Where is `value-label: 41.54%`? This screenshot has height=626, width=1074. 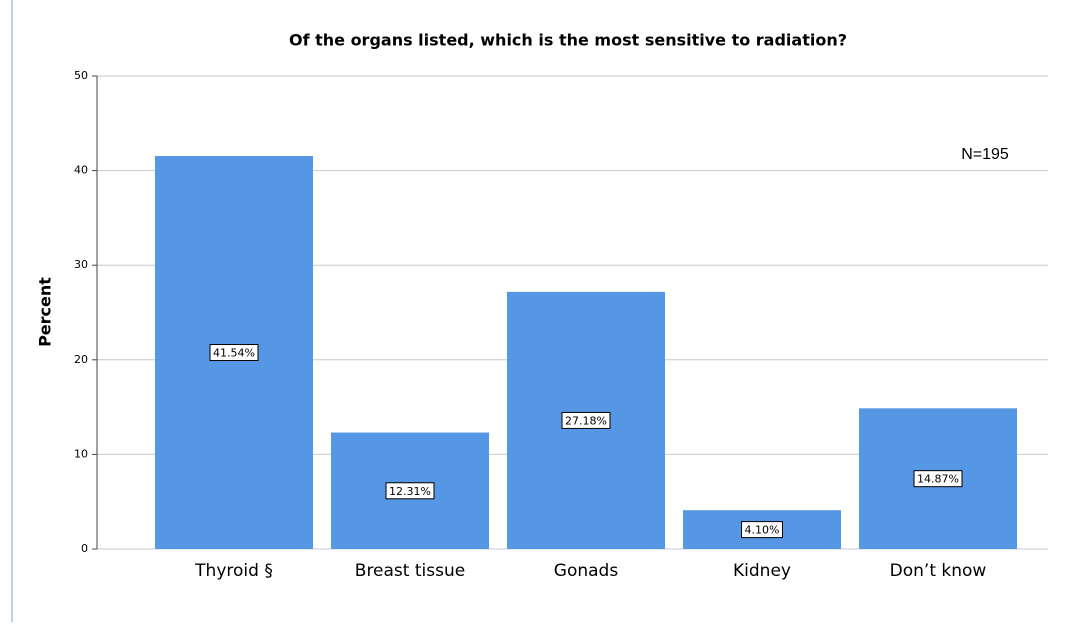 value-label: 41.54% is located at coordinates (234, 353).